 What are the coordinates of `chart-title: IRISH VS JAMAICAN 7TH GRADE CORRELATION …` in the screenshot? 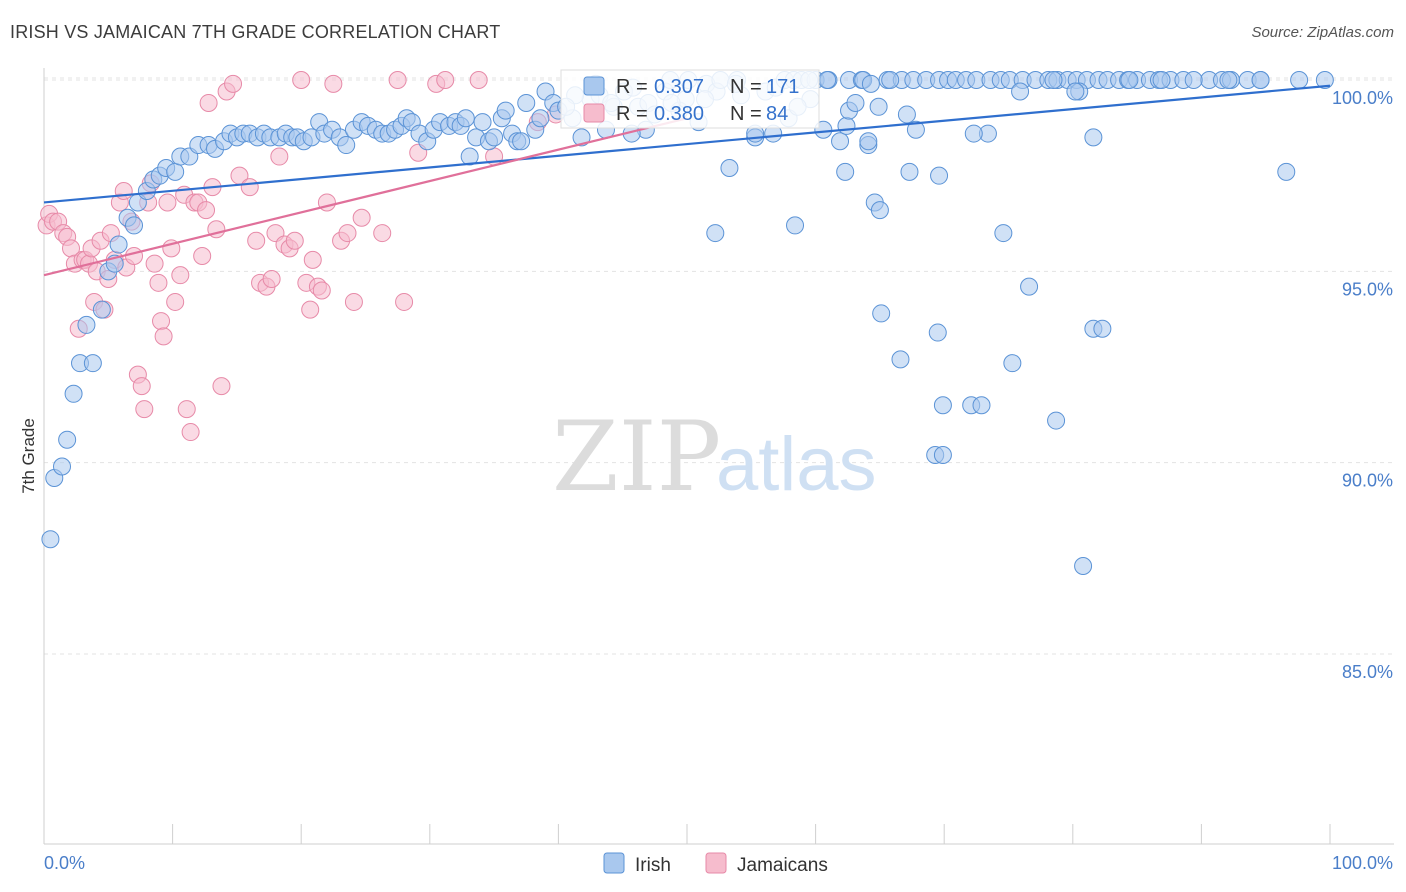 It's located at (255, 32).